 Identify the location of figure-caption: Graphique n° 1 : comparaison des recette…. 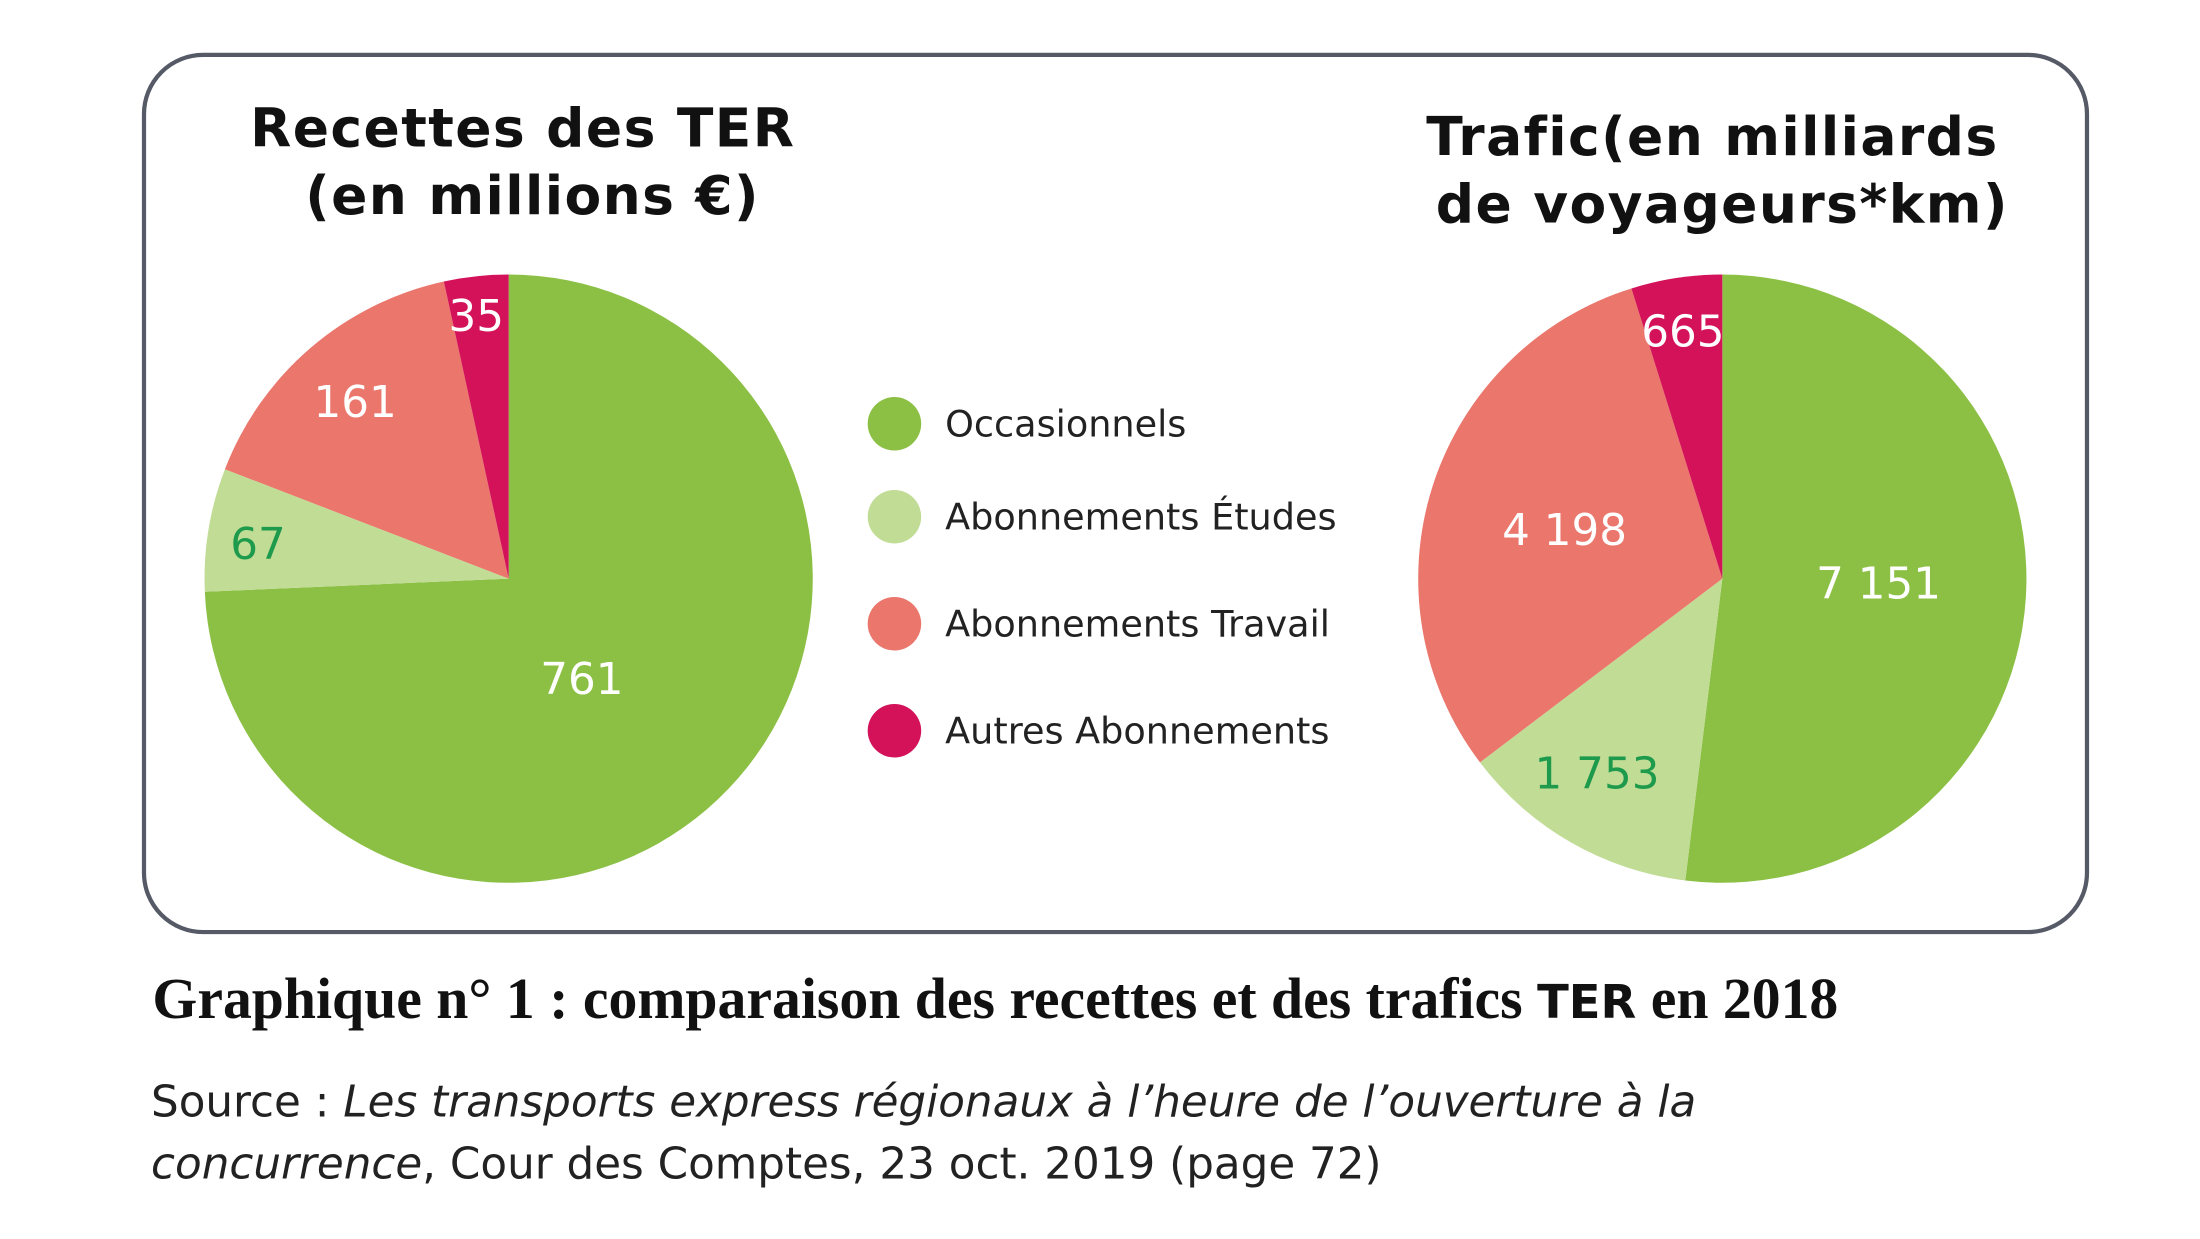
(995, 999).